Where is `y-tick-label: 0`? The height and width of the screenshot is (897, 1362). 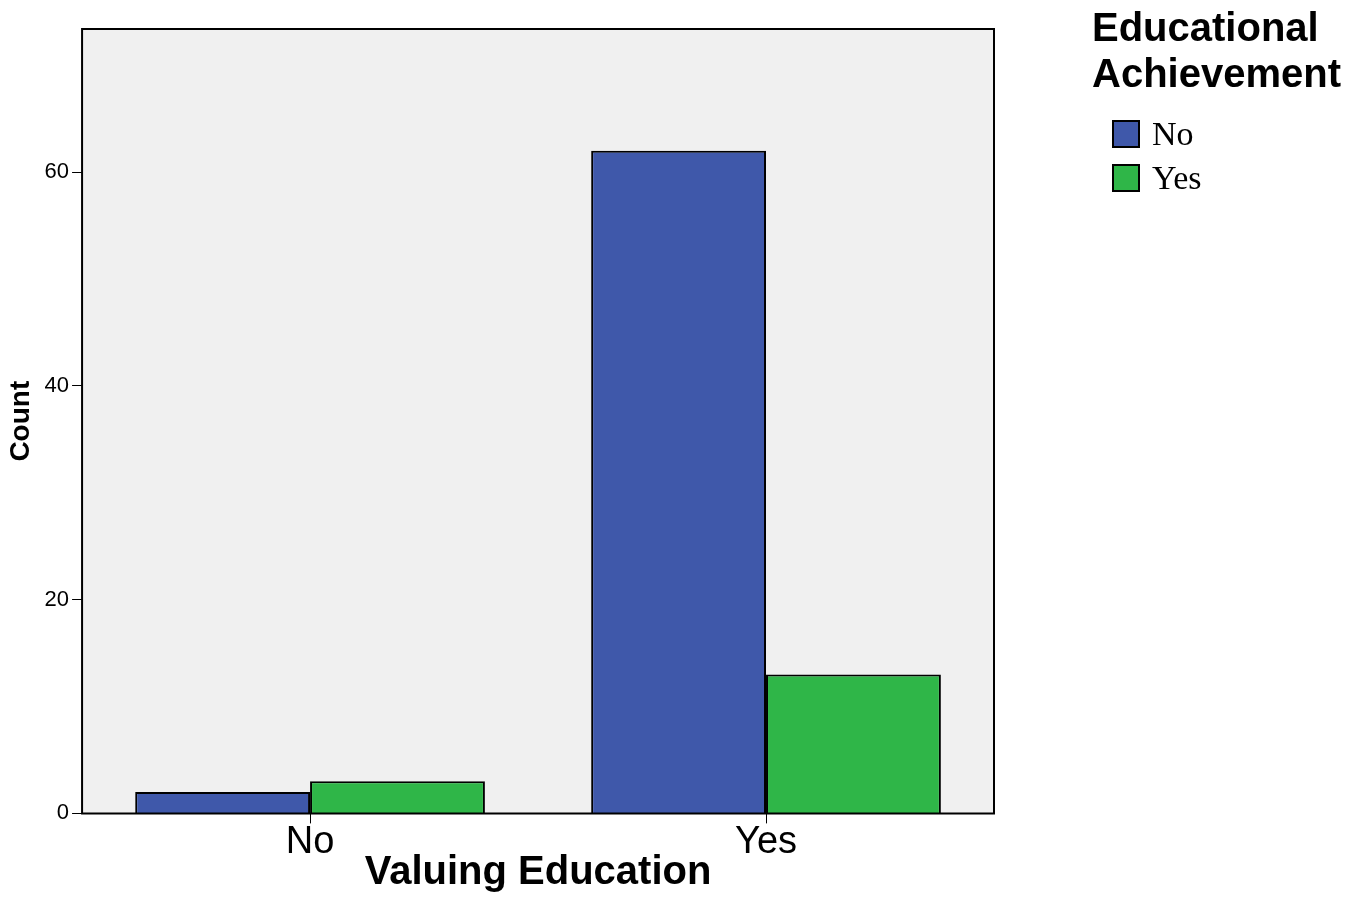 y-tick-label: 0 is located at coordinates (63, 812).